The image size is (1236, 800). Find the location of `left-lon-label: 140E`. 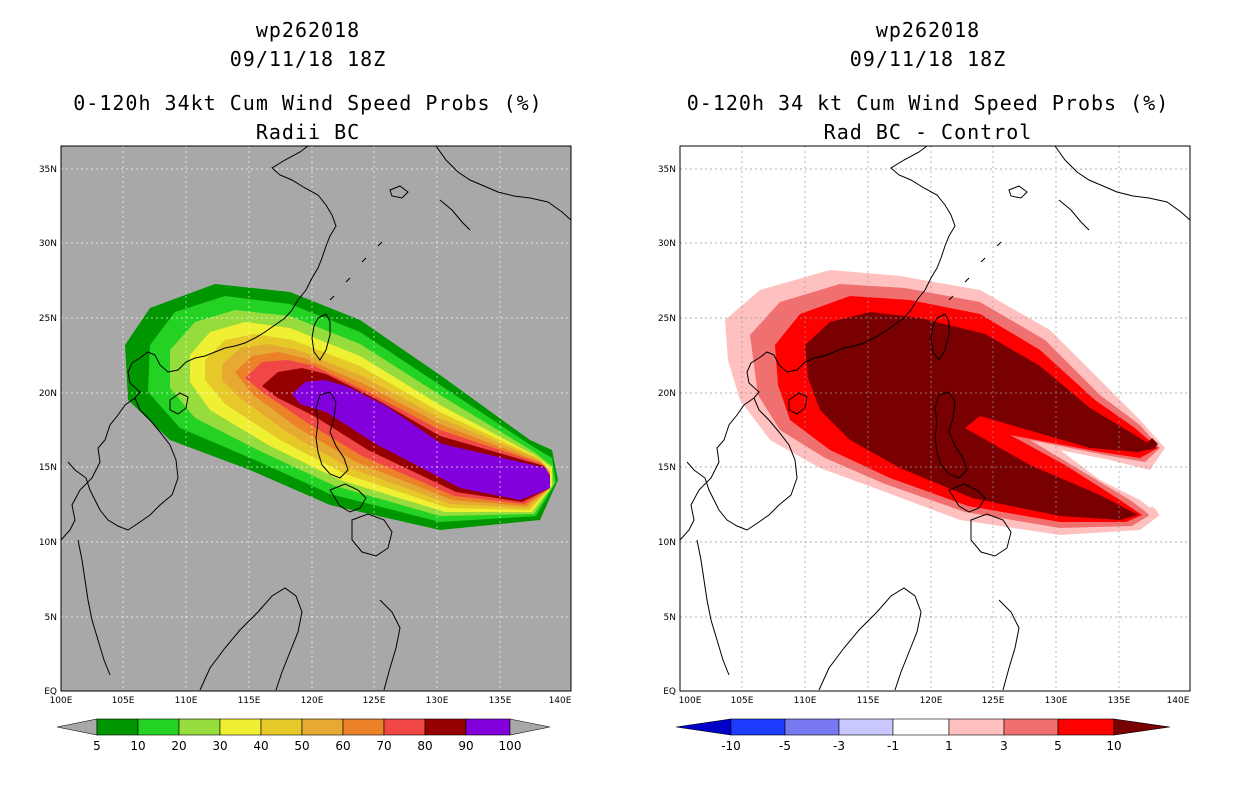

left-lon-label: 140E is located at coordinates (560, 701).